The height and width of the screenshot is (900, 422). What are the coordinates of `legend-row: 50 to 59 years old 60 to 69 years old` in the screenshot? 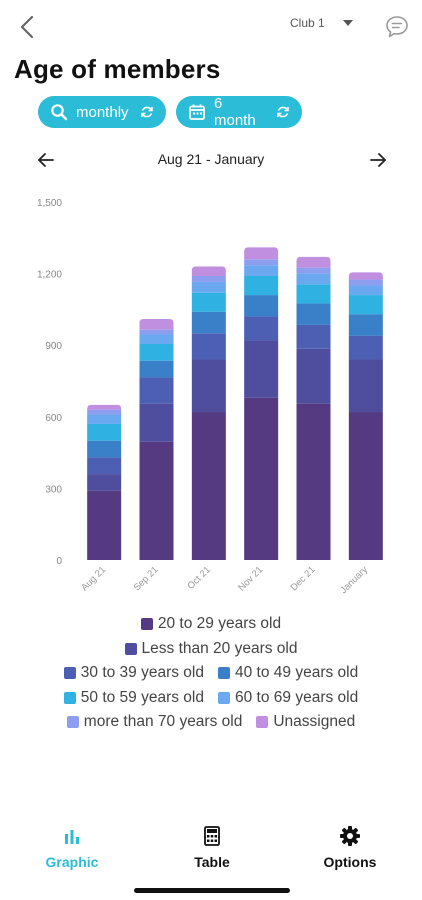 It's located at (211, 698).